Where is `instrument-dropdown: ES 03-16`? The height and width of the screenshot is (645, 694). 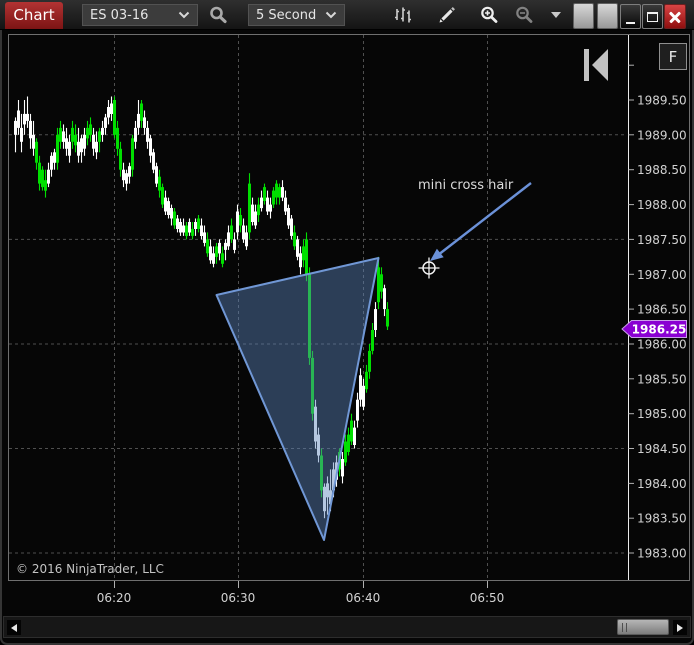 instrument-dropdown: ES 03-16 is located at coordinates (140, 15).